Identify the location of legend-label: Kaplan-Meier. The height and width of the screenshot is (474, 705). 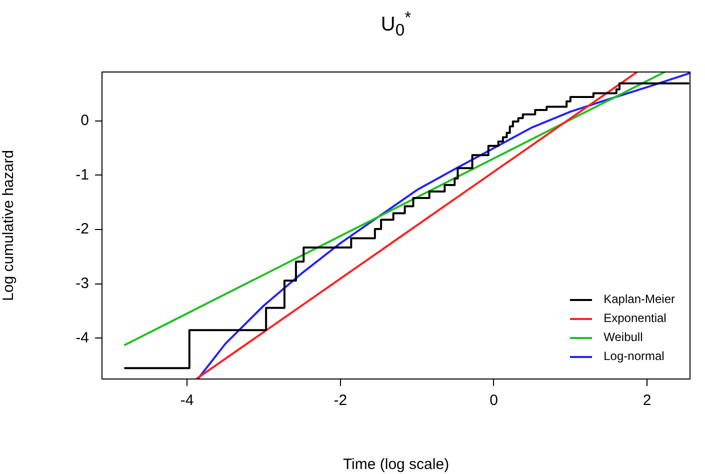
(639, 299).